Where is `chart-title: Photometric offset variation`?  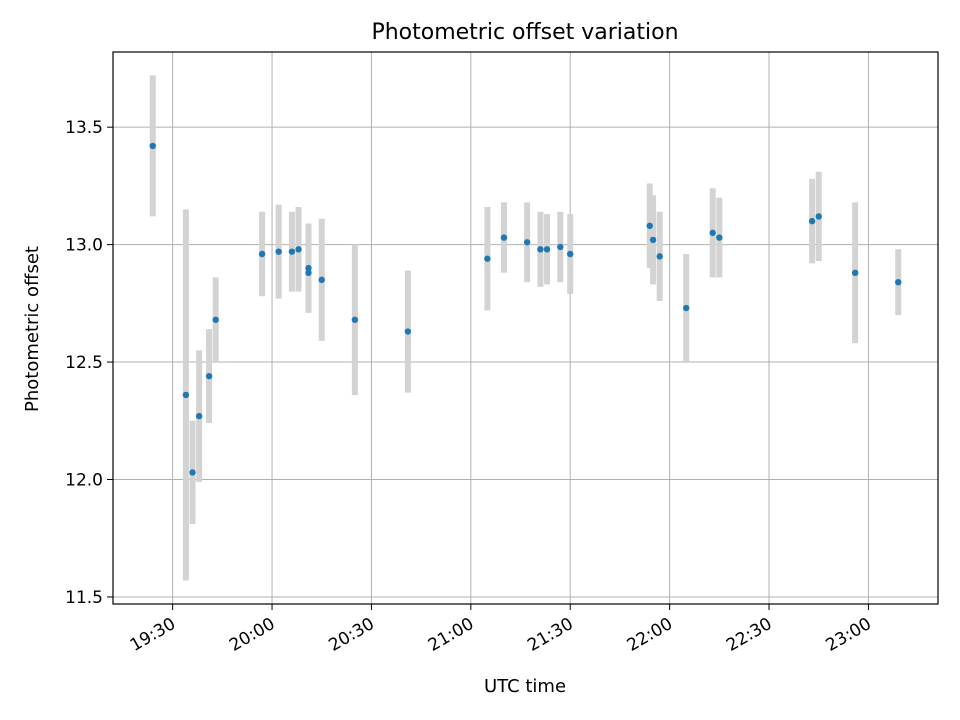
chart-title: Photometric offset variation is located at coordinates (524, 32).